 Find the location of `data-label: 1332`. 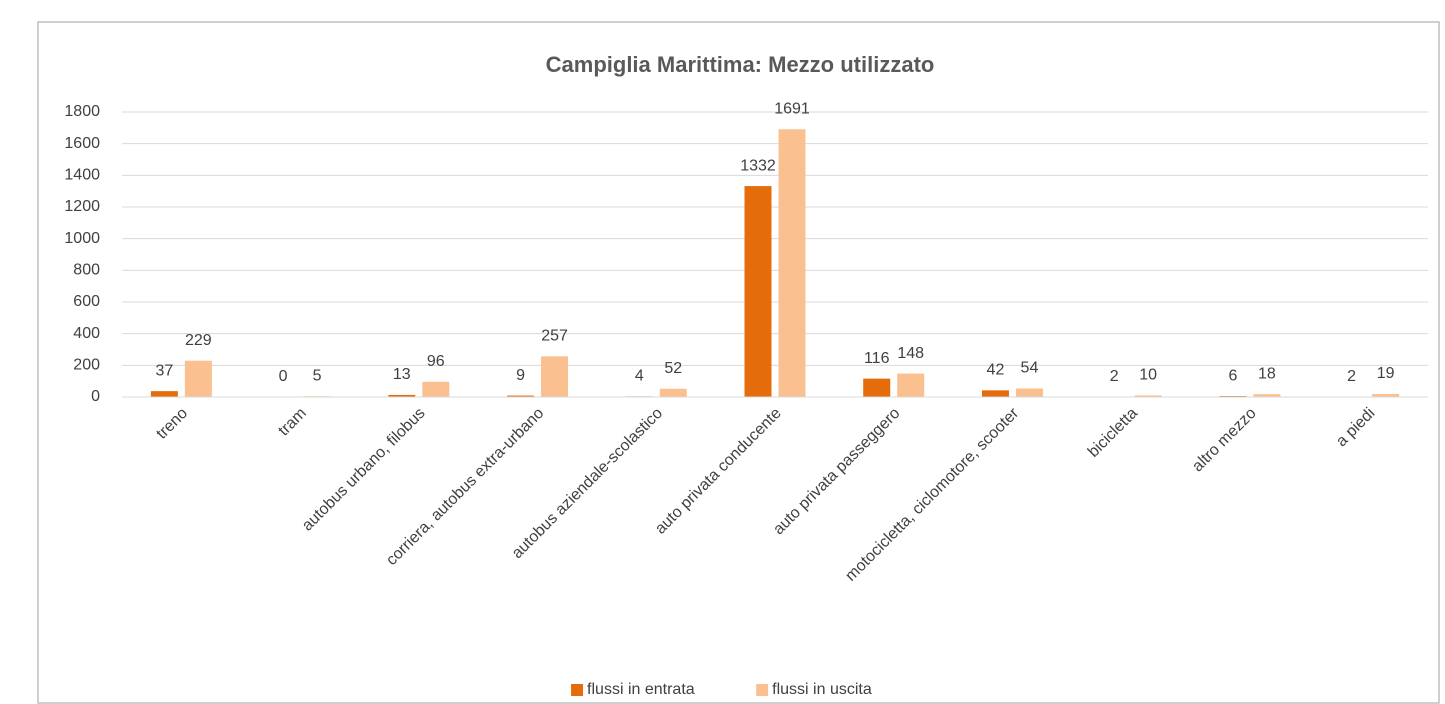

data-label: 1332 is located at coordinates (758, 165).